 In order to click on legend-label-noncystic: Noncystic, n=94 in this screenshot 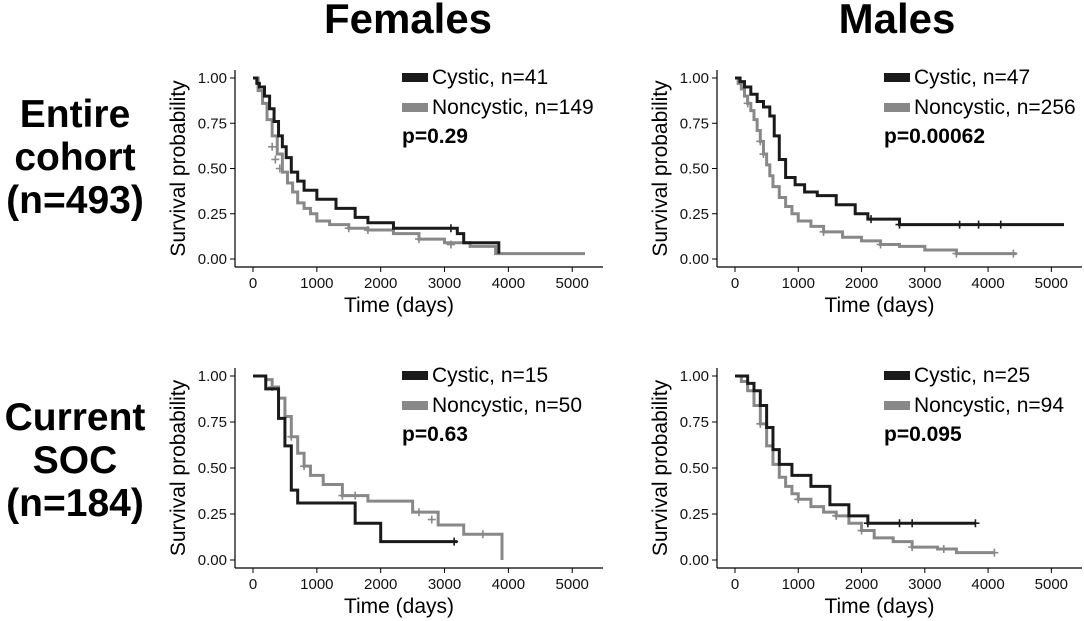, I will do `click(989, 405)`.